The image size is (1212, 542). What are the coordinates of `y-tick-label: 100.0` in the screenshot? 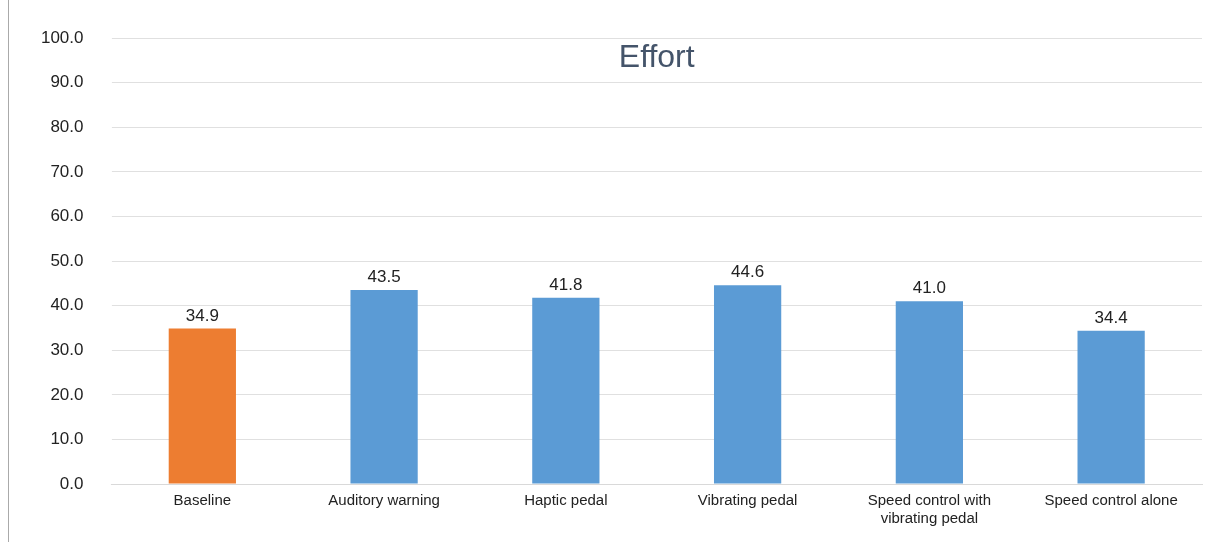 It's located at (62, 37).